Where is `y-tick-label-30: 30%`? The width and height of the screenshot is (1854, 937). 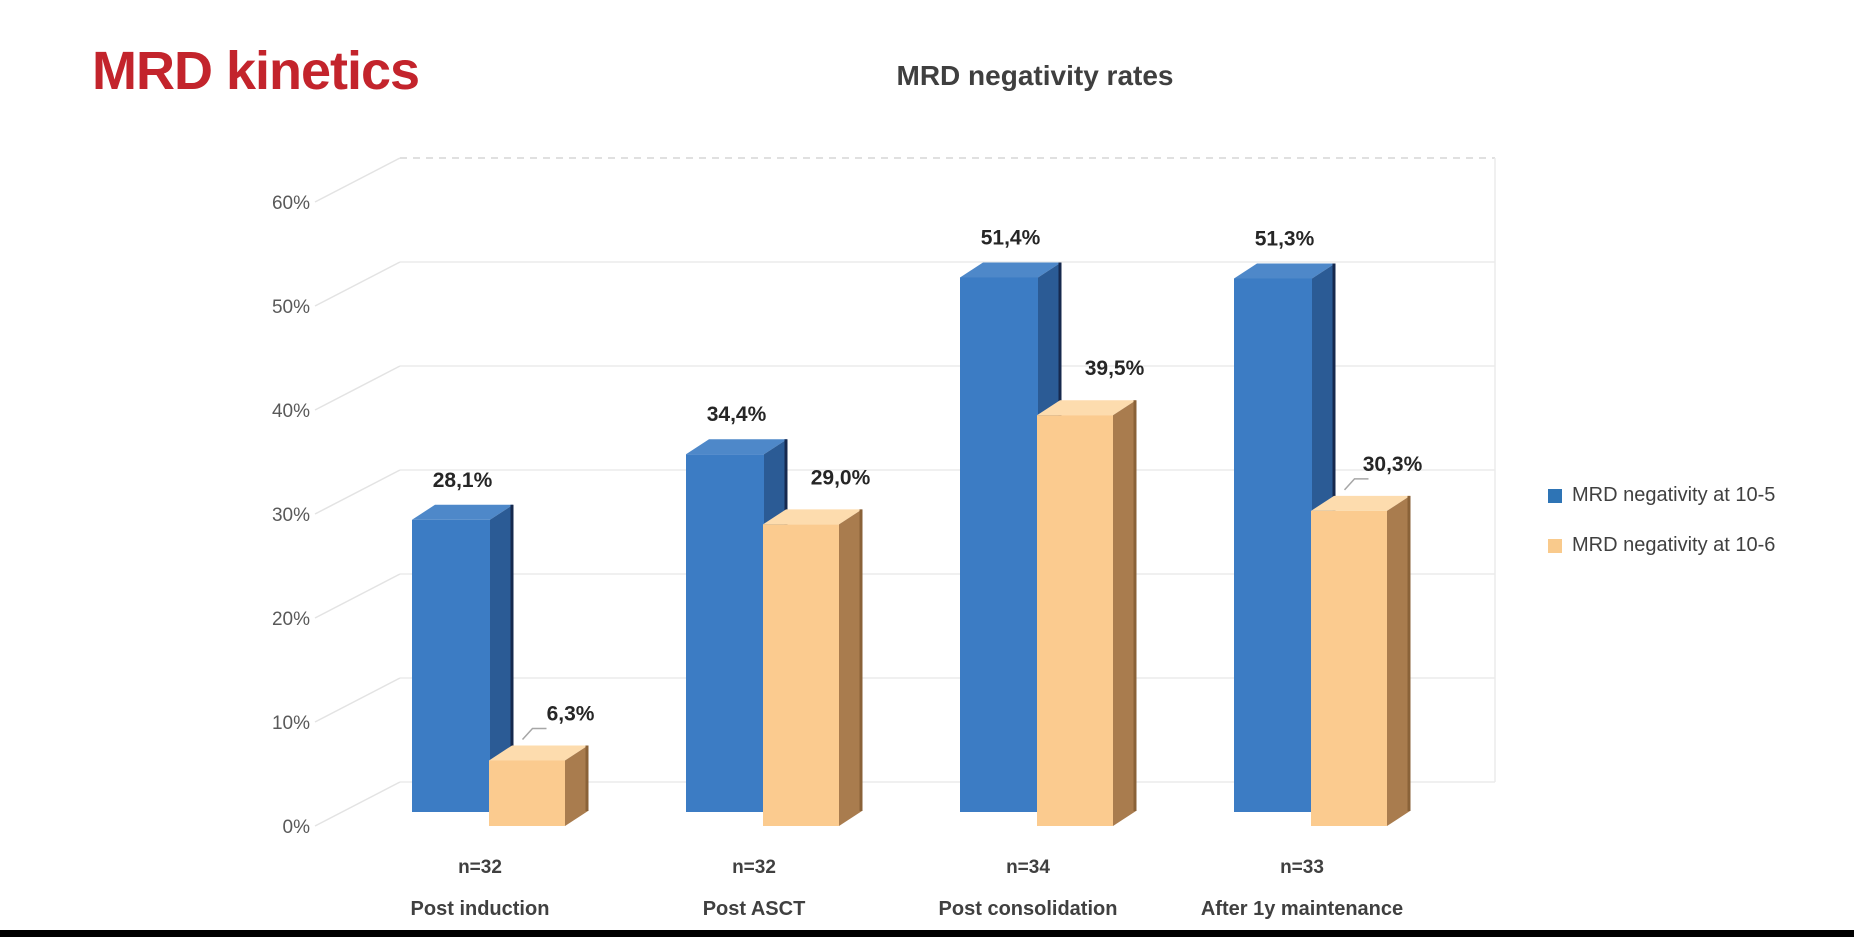 y-tick-label-30: 30% is located at coordinates (291, 515).